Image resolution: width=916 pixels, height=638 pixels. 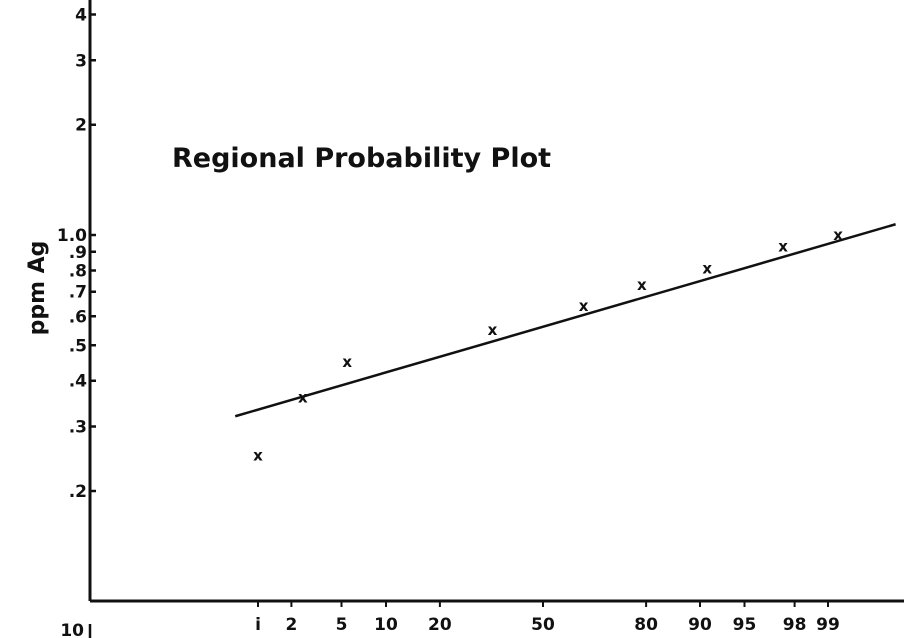 What do you see at coordinates (78, 492) in the screenshot?
I see `y-tick-label: .2` at bounding box center [78, 492].